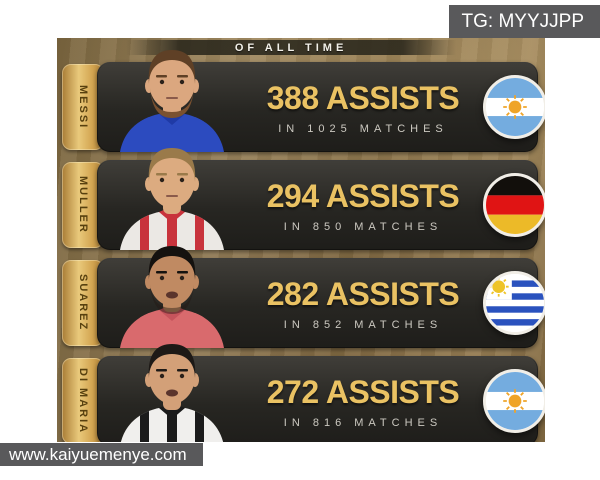 The height and width of the screenshot is (480, 600). What do you see at coordinates (83, 303) in the screenshot?
I see `player-name-label: SUAREZ` at bounding box center [83, 303].